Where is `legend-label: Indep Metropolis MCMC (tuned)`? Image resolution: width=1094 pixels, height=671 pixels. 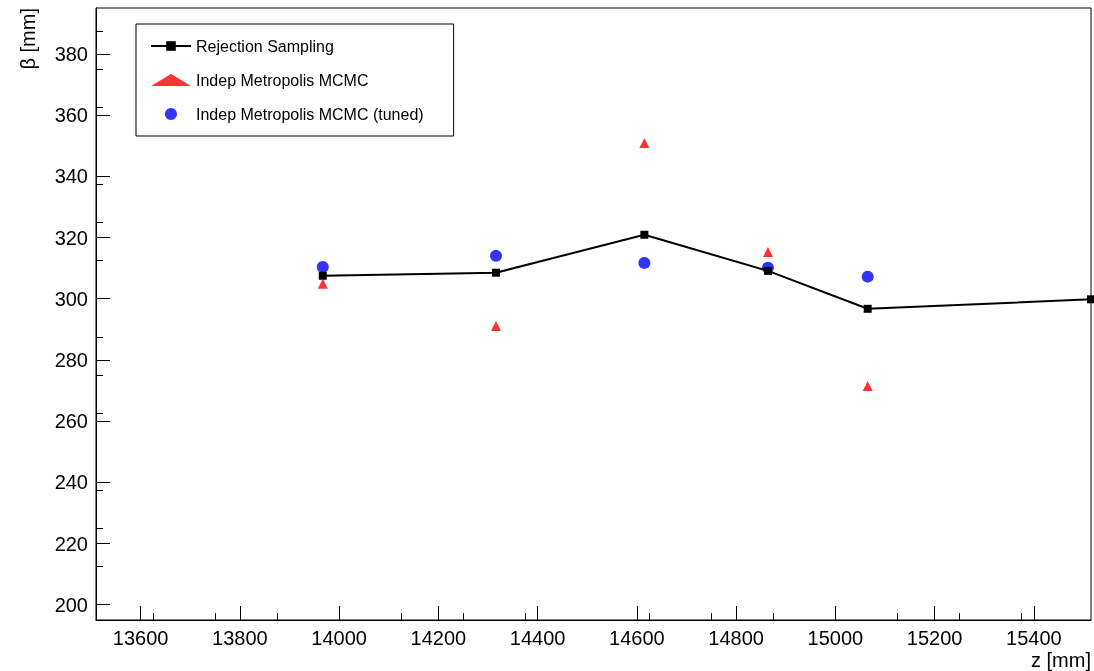 legend-label: Indep Metropolis MCMC (tuned) is located at coordinates (310, 114).